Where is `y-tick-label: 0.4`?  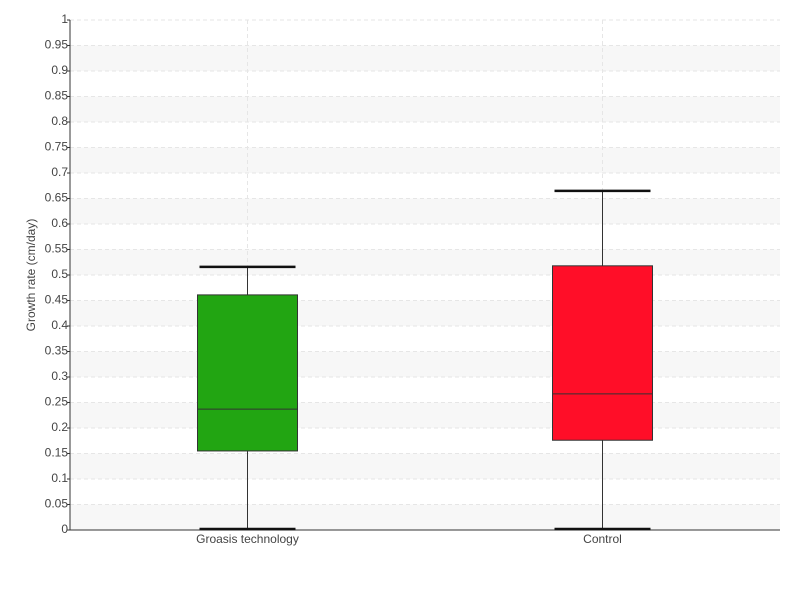
y-tick-label: 0.4 is located at coordinates (59, 325).